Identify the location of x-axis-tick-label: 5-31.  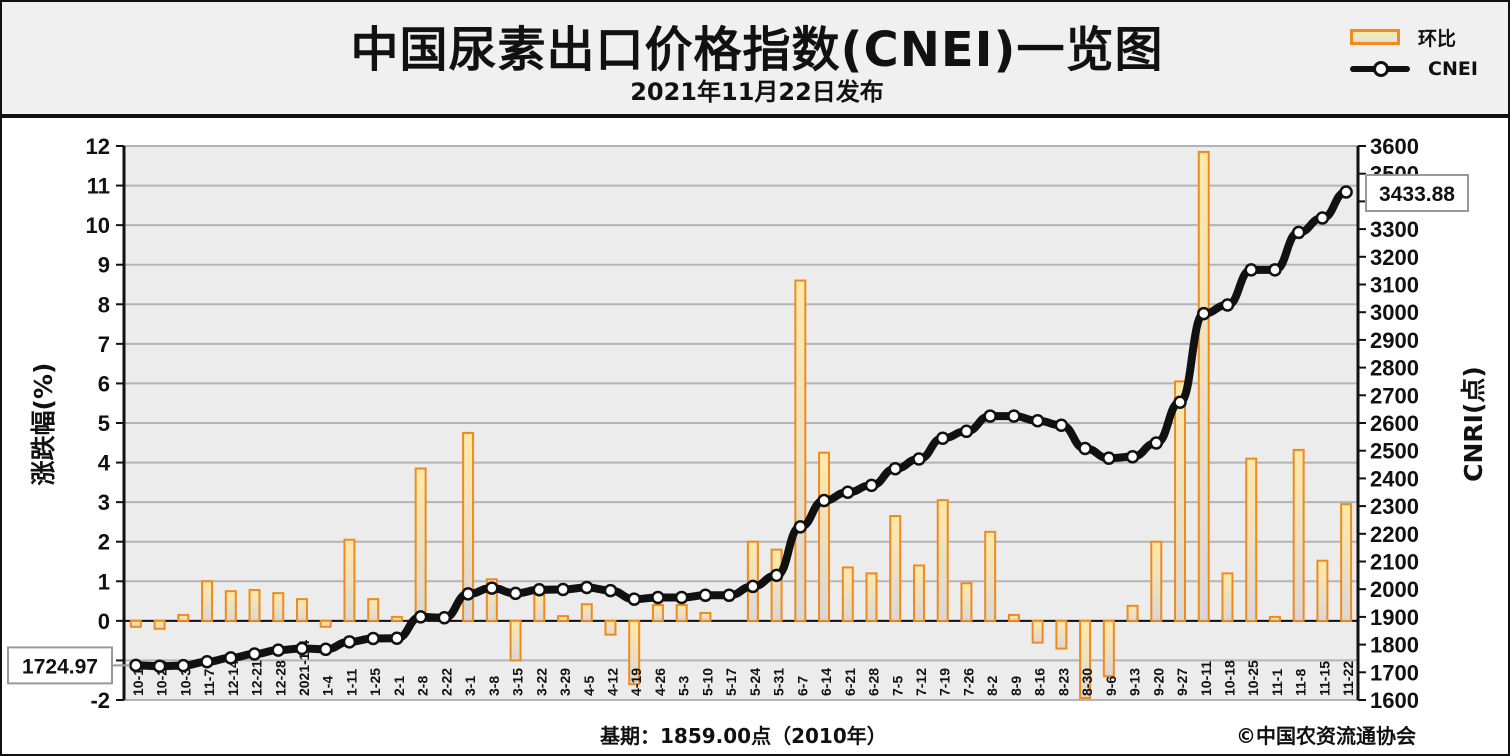
(779, 682).